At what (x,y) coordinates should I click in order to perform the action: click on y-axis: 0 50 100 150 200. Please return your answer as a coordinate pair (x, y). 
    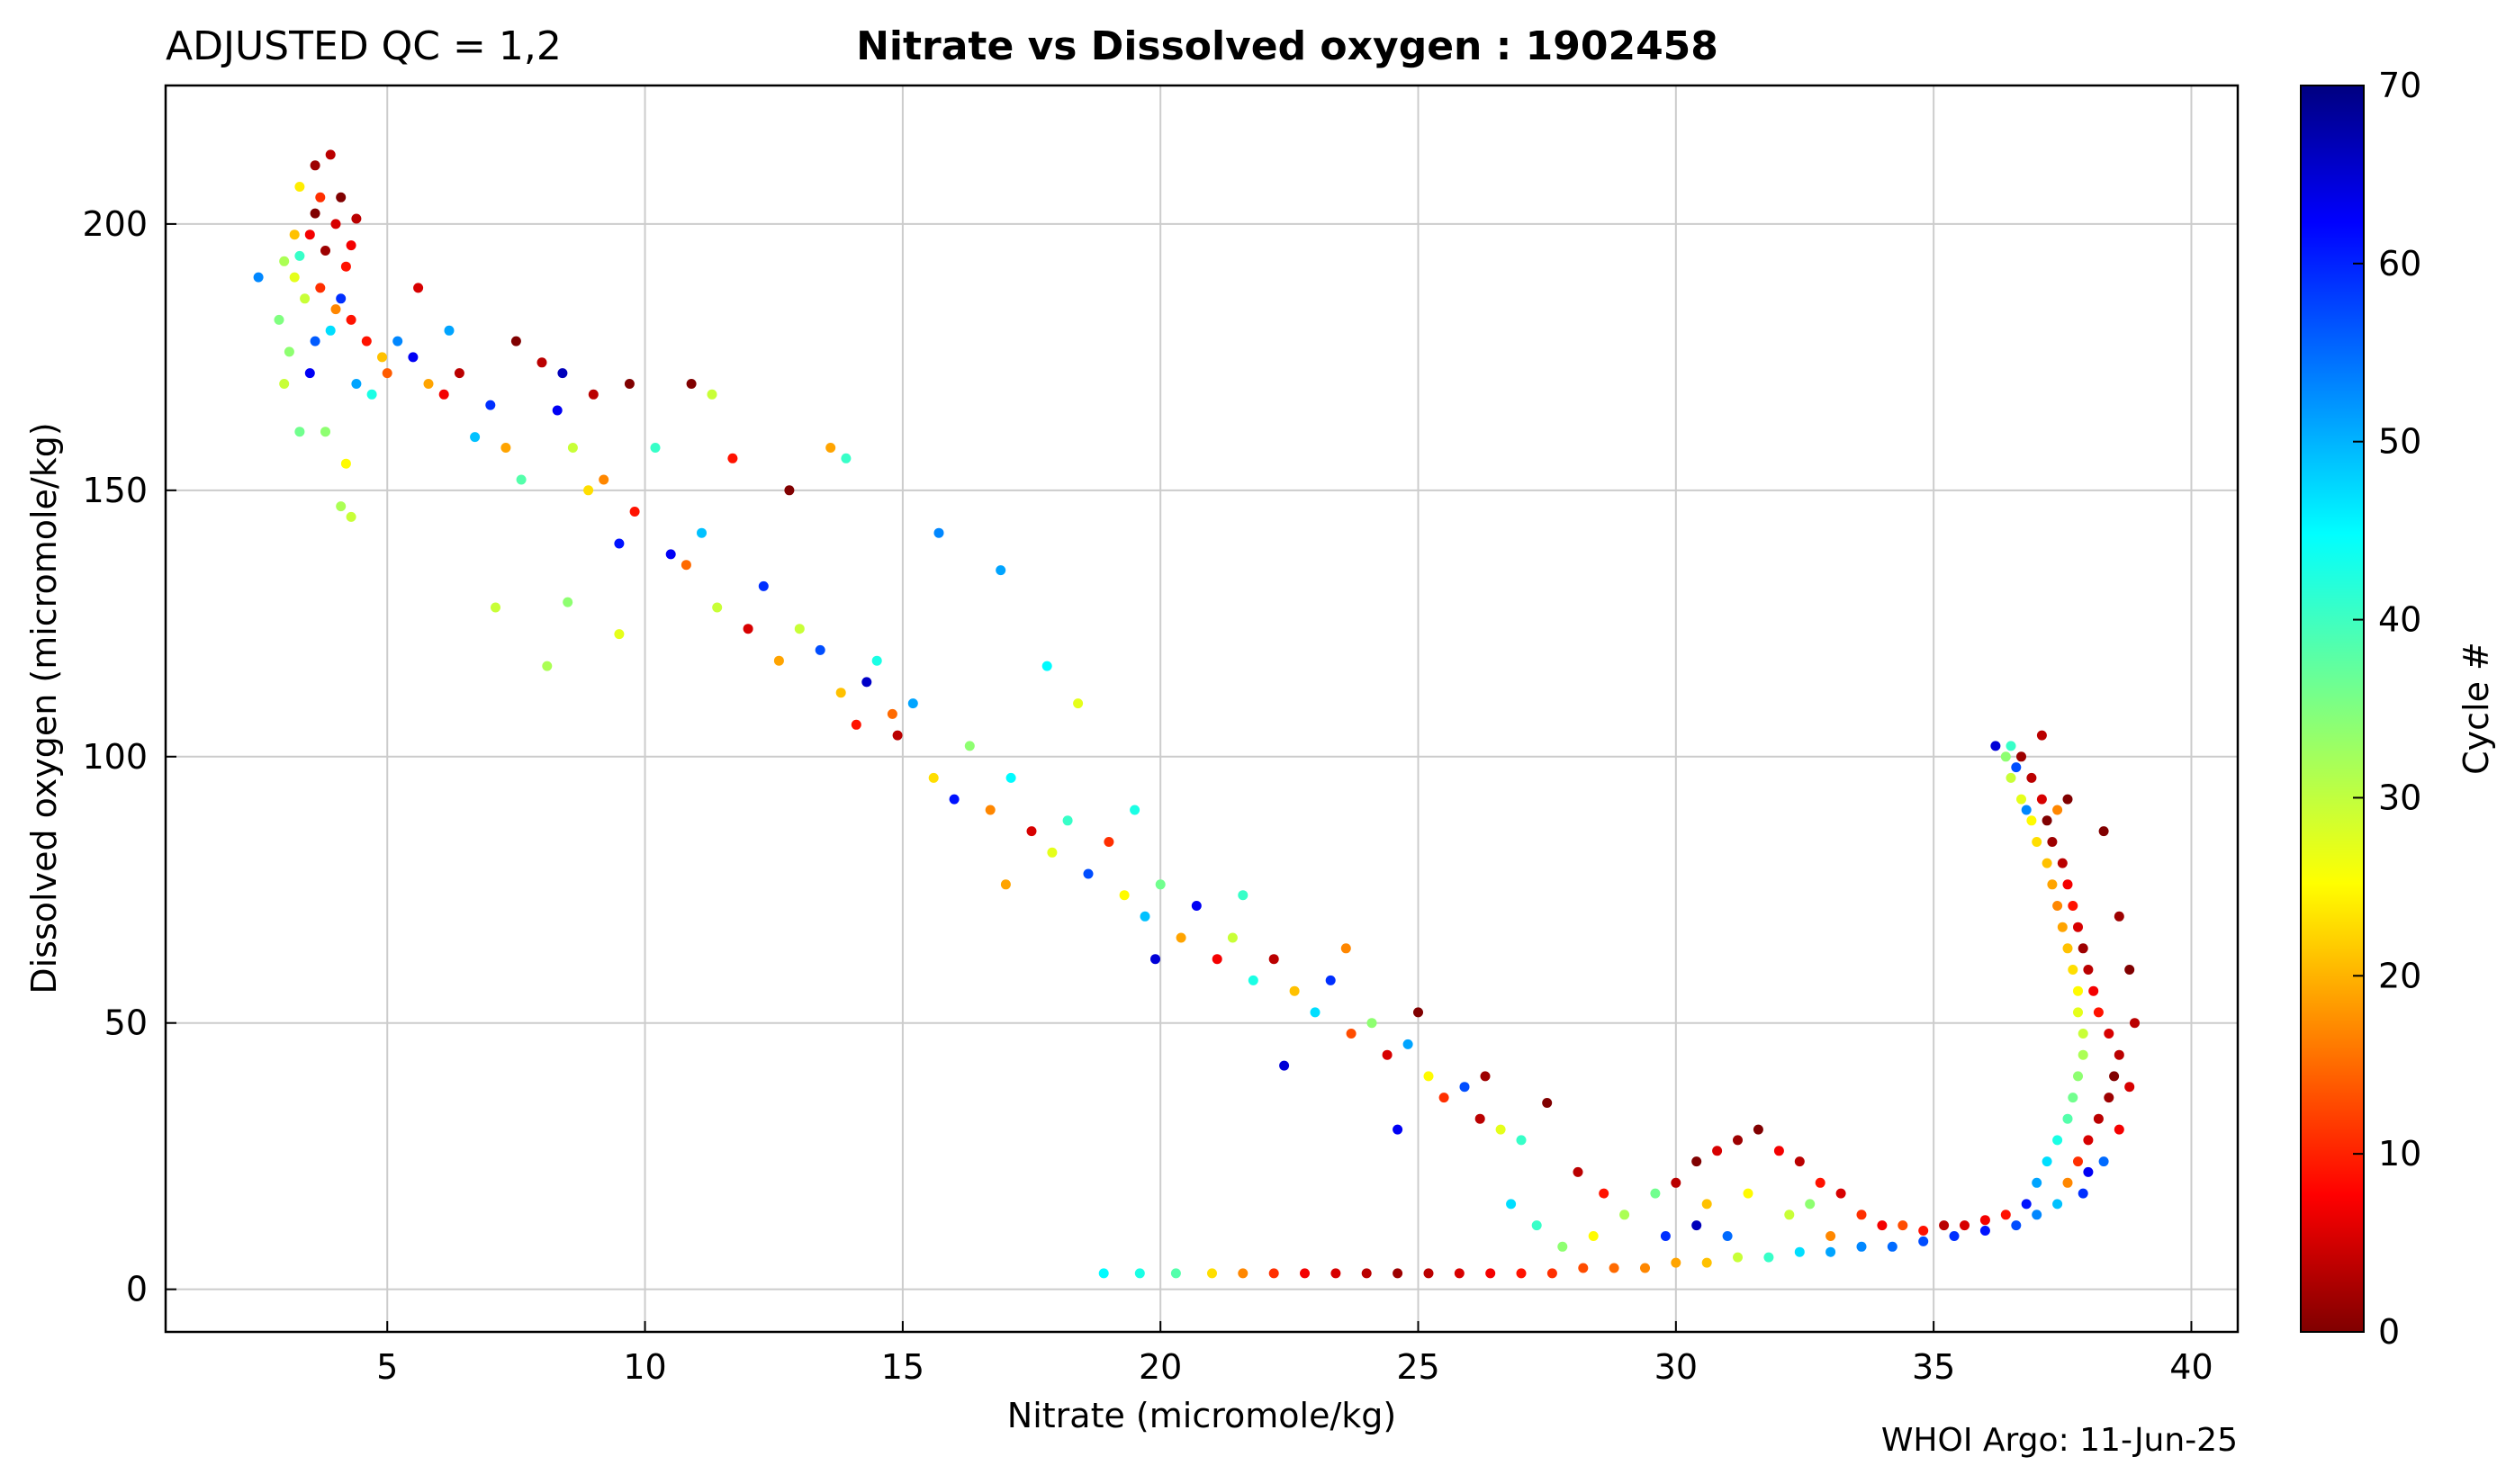
    Looking at the image, I should click on (129, 757).